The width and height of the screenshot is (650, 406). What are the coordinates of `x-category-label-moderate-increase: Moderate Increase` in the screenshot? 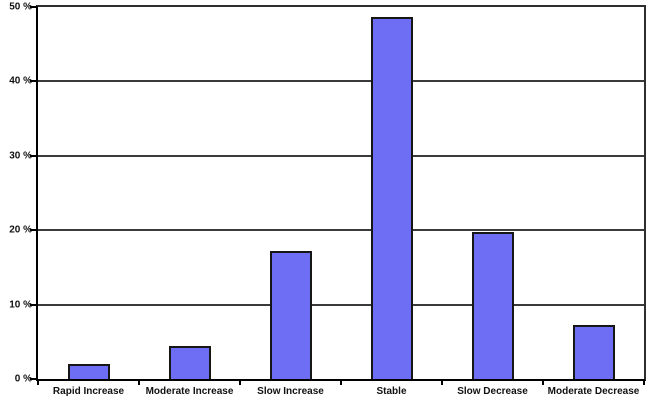 It's located at (189, 391).